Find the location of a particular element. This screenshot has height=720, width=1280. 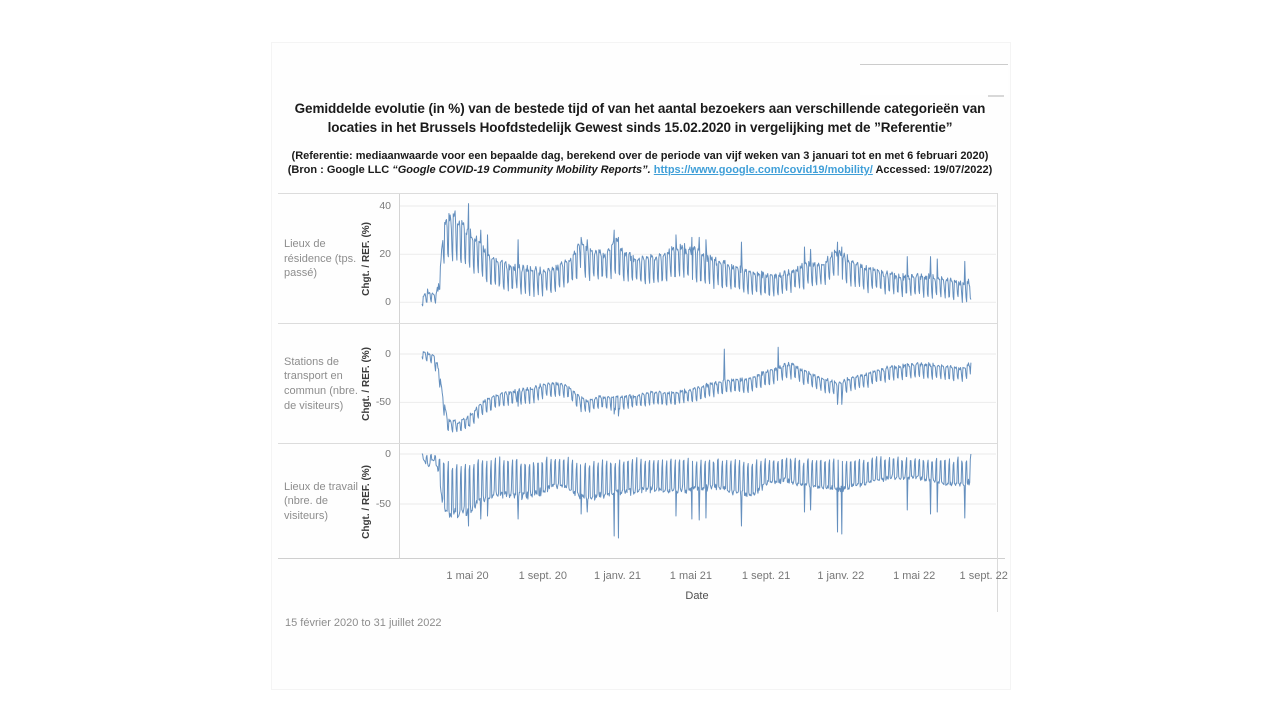

panel-residence-label: Lieux de résidence (tps. passé) is located at coordinates (320, 259).